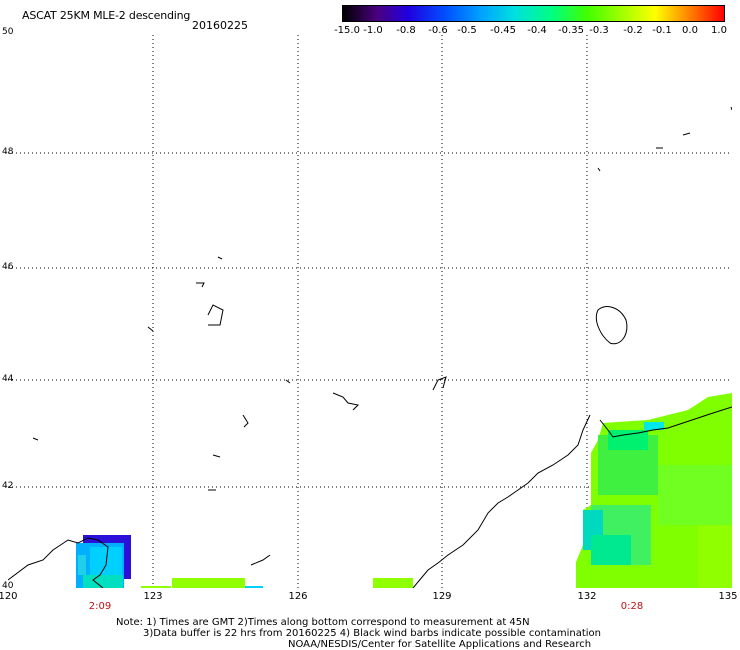 Image resolution: width=740 pixels, height=650 pixels. I want to click on colorbar-label: -0.4, so click(537, 30).